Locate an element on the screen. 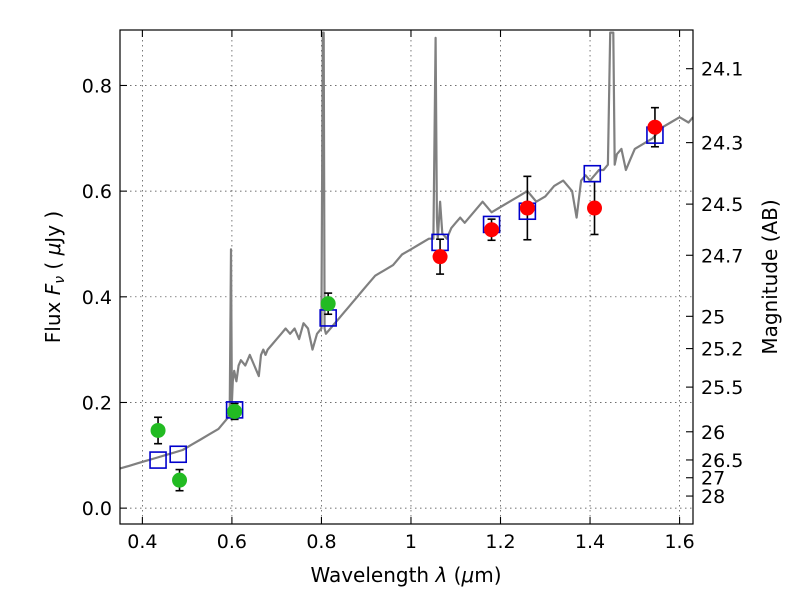 This screenshot has height=600, width=800. mag-tick-label: 25.5 is located at coordinates (722, 388).